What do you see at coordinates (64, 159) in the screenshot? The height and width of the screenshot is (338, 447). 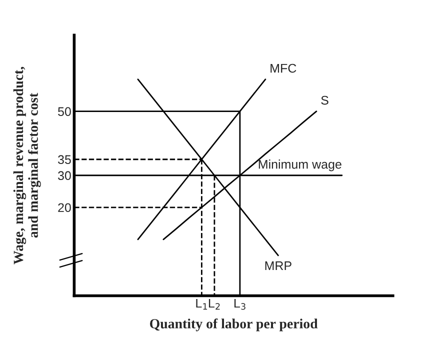 I see `y-tick-label: 35` at bounding box center [64, 159].